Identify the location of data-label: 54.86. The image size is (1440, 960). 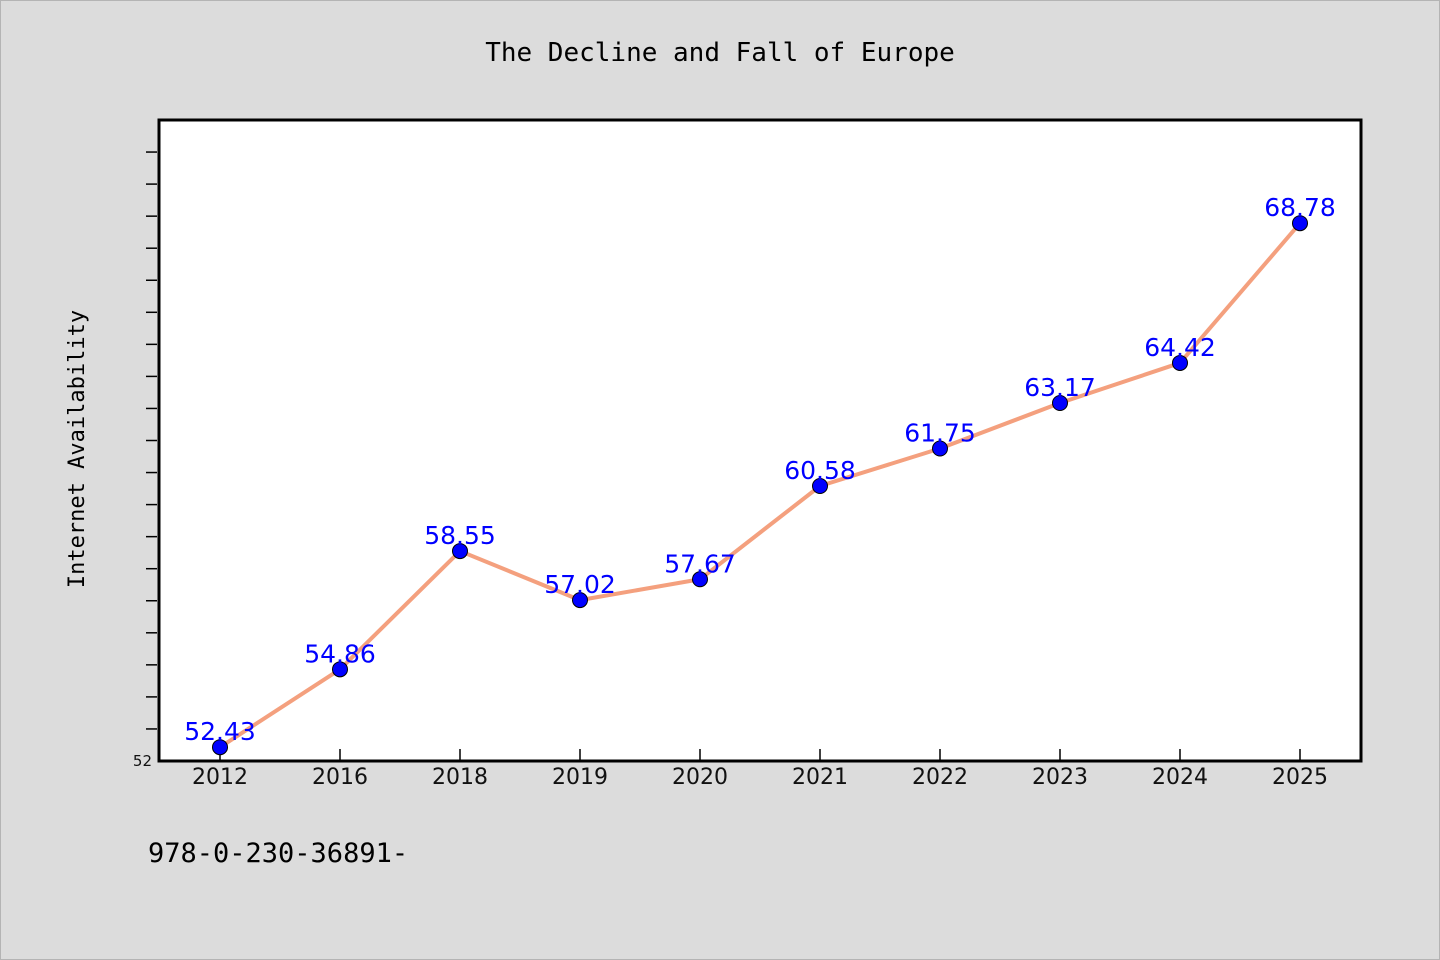
(340, 653).